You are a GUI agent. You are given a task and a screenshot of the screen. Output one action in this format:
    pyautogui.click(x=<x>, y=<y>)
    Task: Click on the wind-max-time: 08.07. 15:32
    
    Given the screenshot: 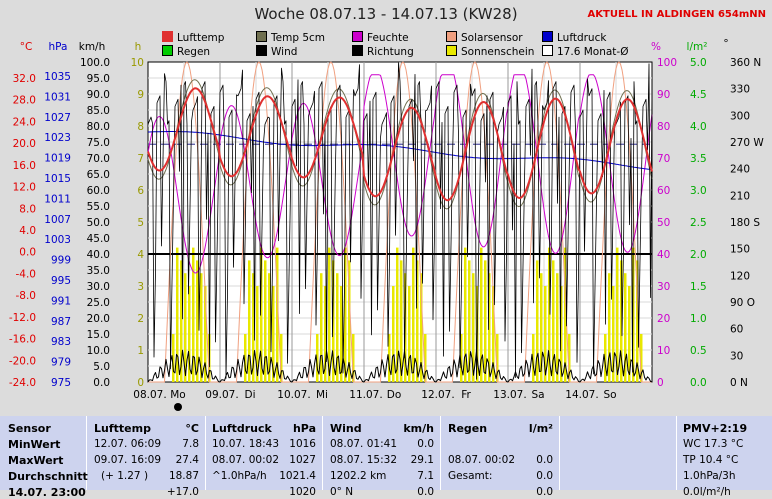 What is the action you would take?
    pyautogui.click(x=363, y=460)
    